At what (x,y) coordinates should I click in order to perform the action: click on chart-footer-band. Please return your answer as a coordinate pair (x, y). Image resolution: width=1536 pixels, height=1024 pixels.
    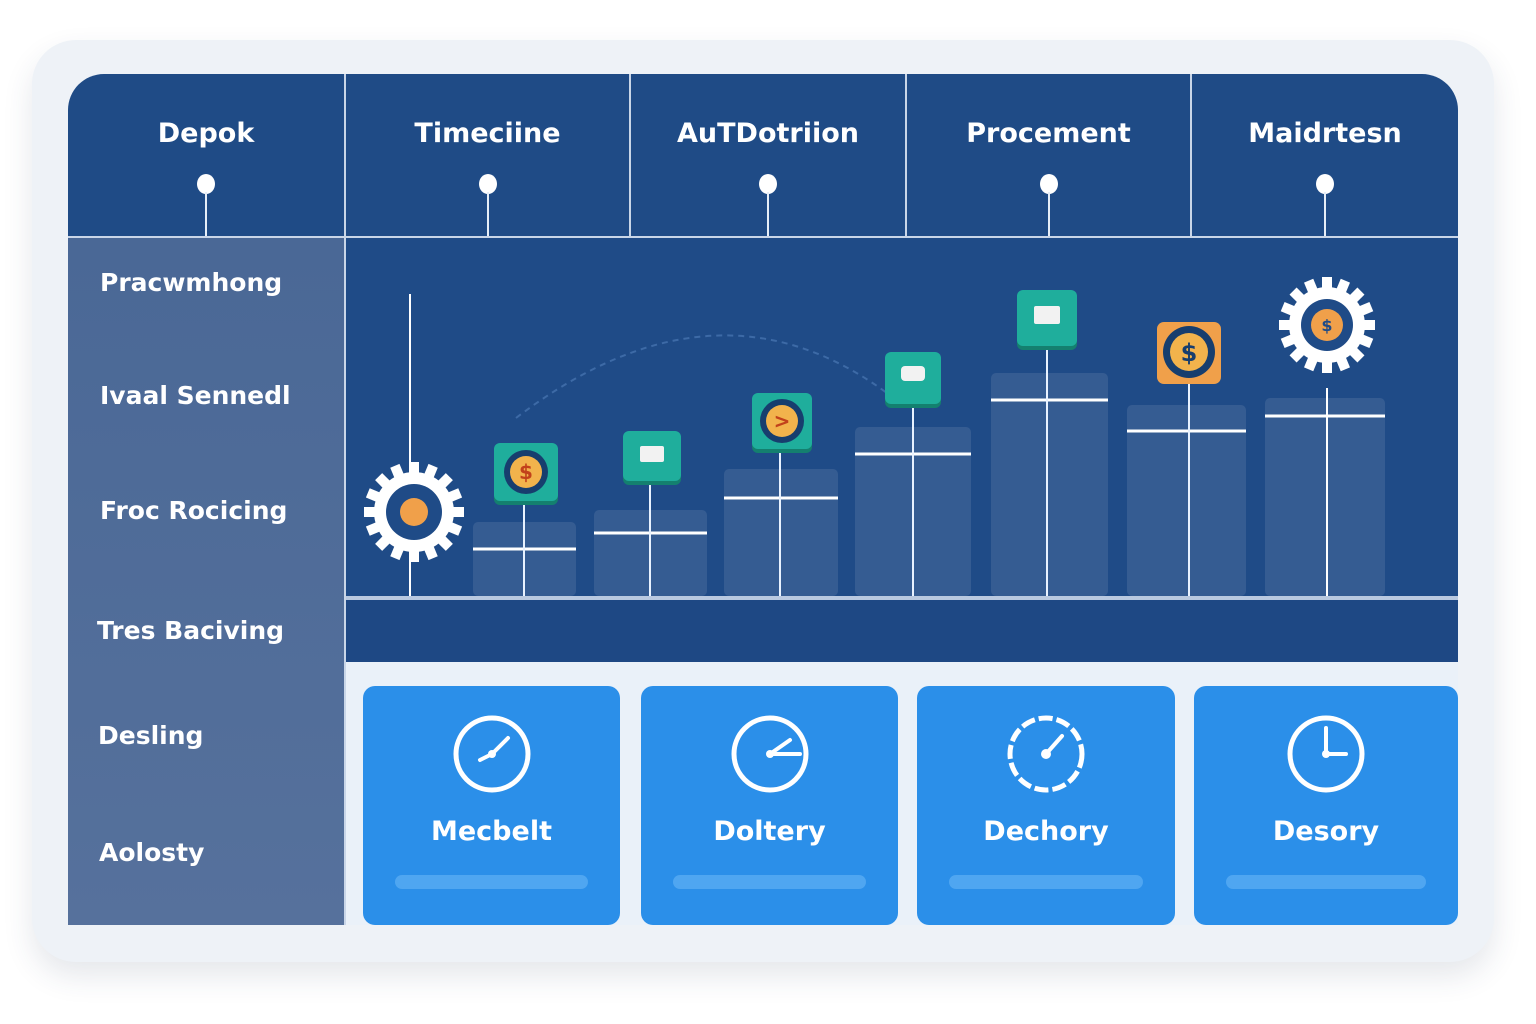
    Looking at the image, I should click on (902, 631).